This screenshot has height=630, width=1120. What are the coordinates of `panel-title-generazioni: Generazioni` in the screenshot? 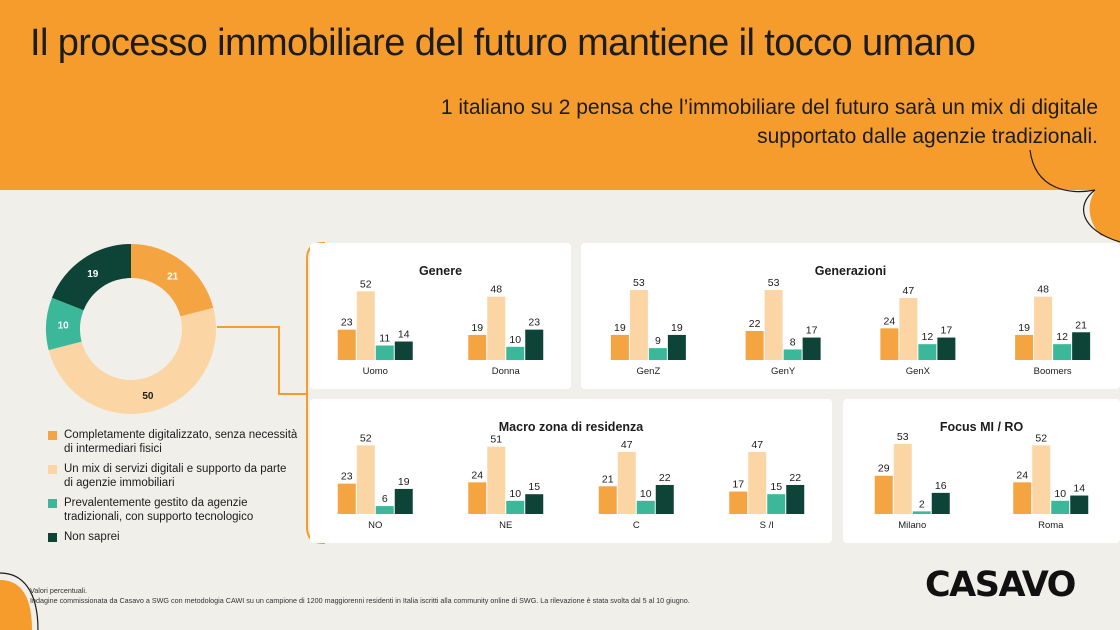 It's located at (850, 271).